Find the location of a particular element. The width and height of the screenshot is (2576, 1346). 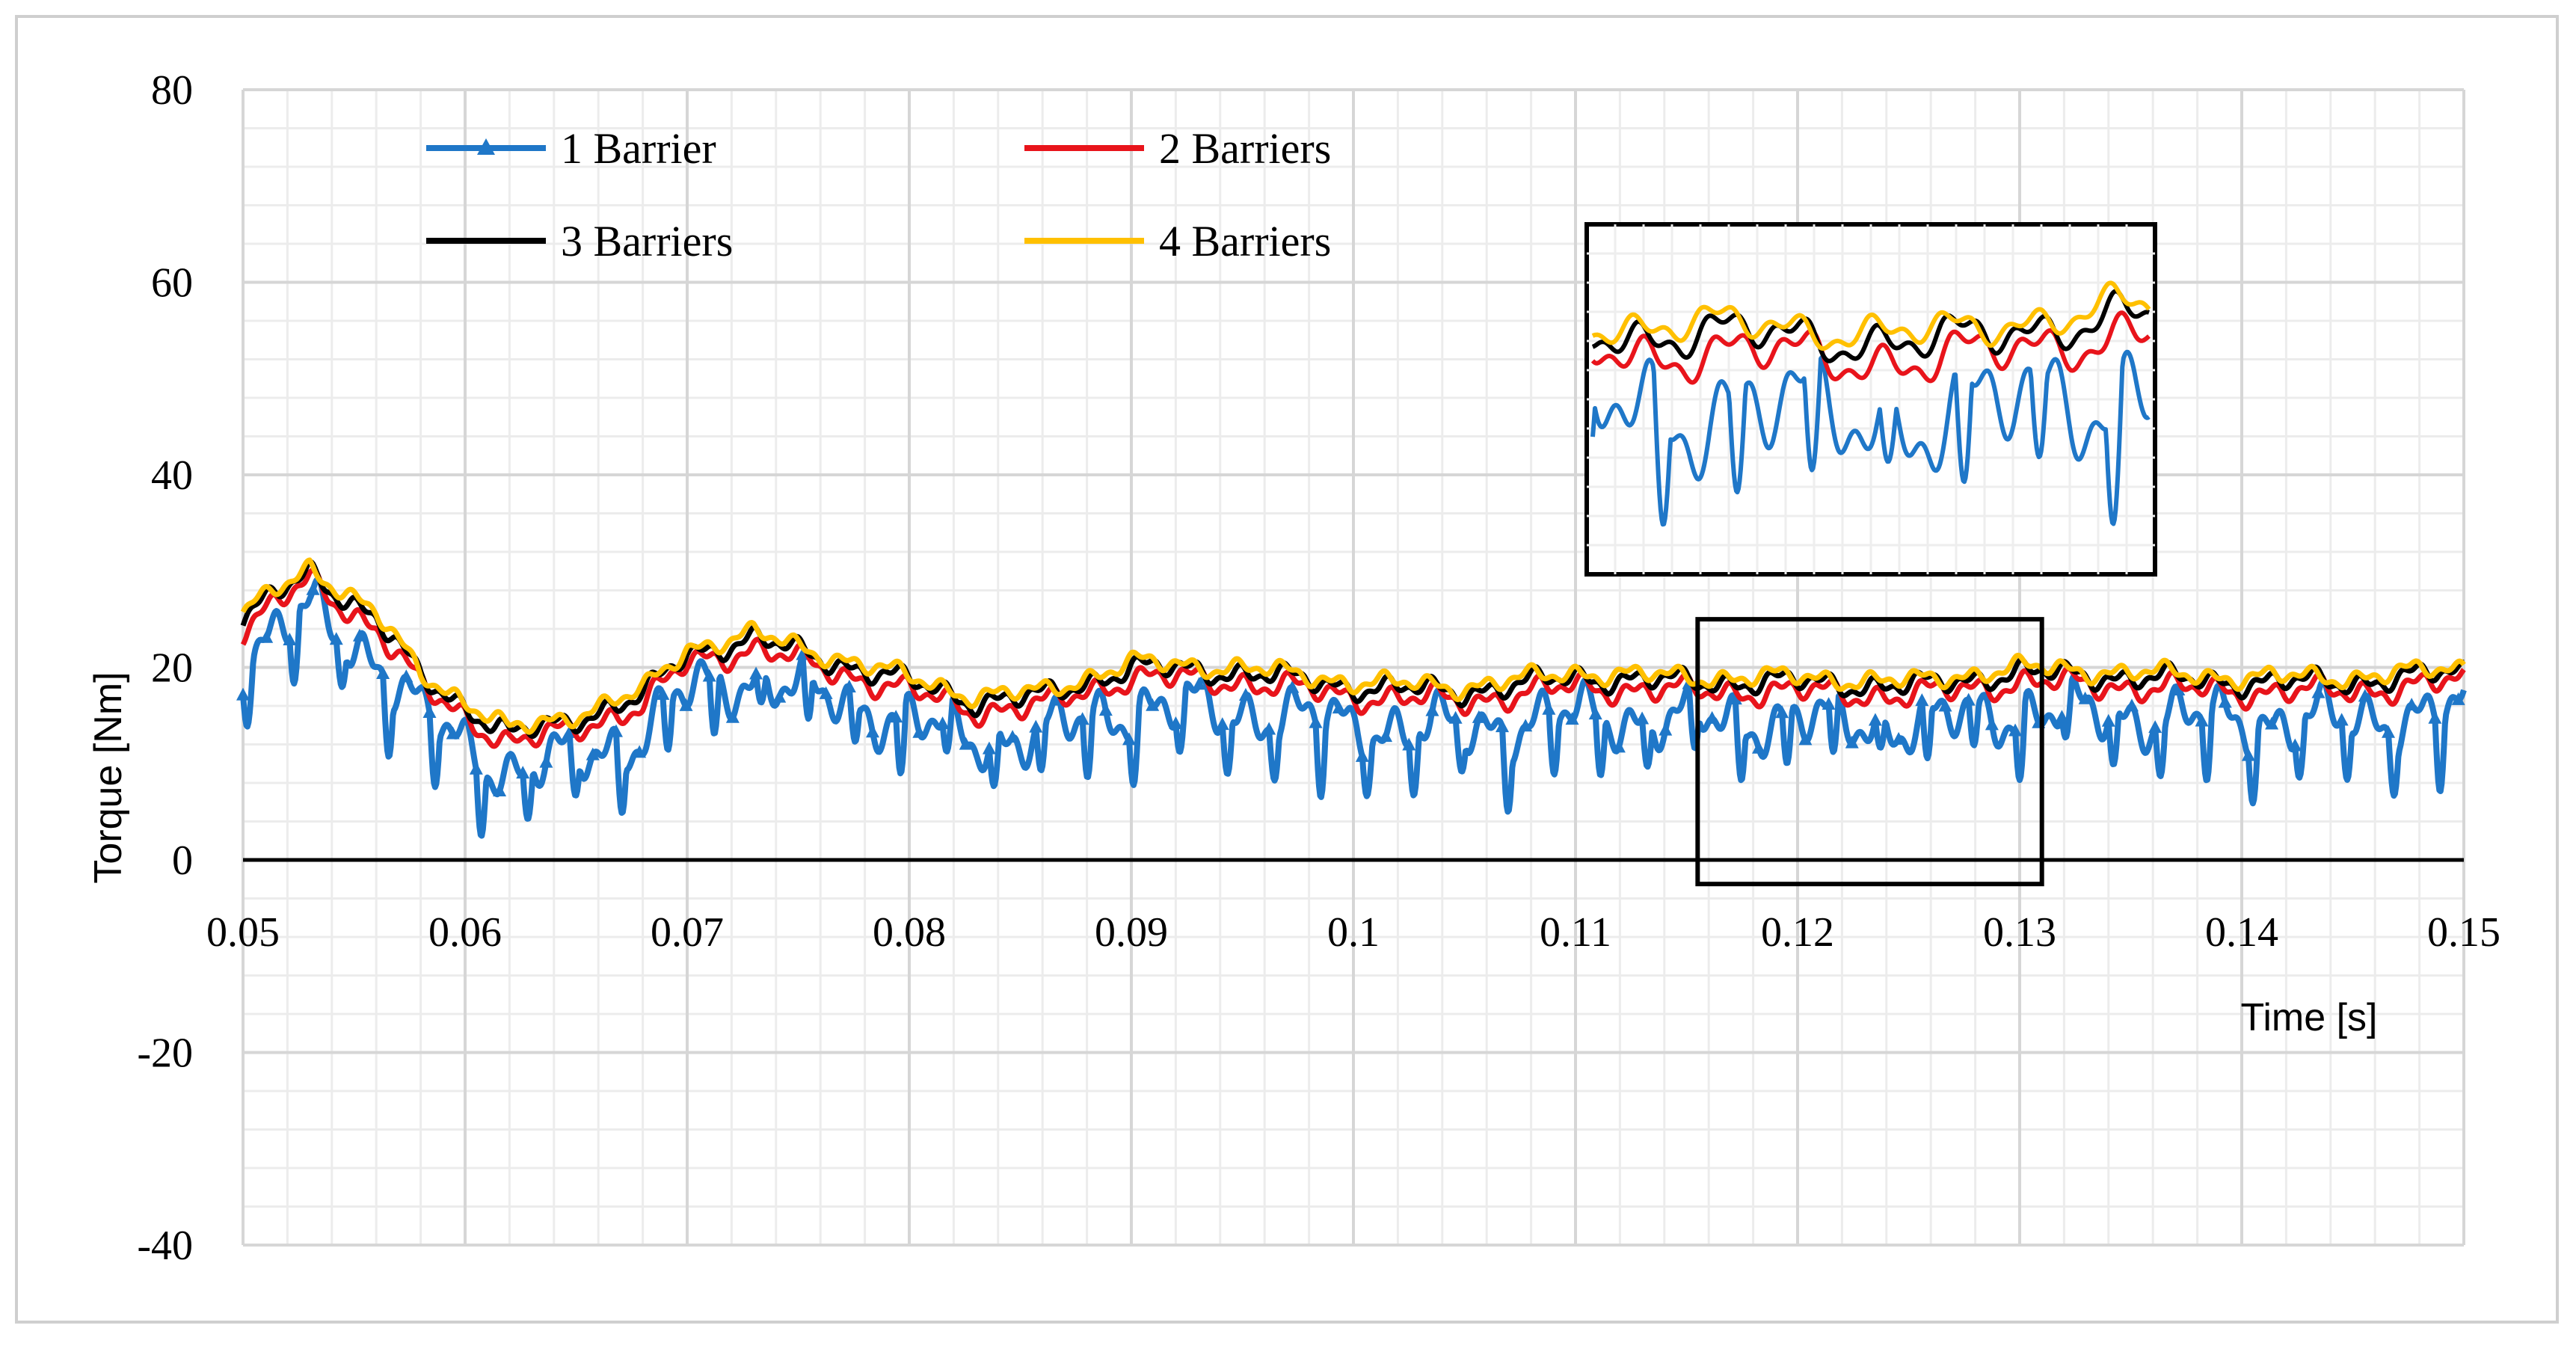

x-tick-label: 0.13 is located at coordinates (2019, 932).